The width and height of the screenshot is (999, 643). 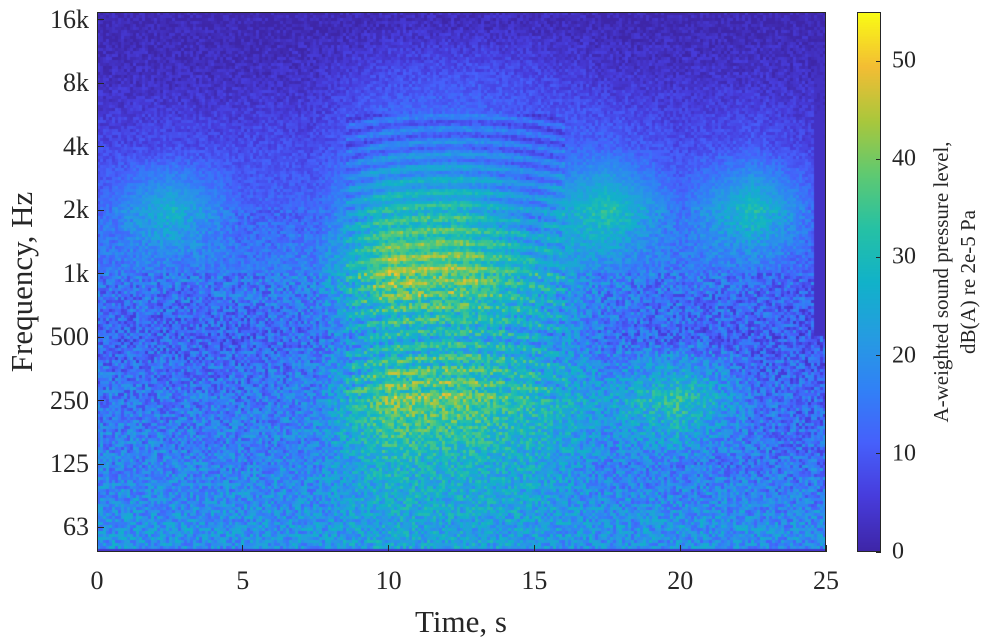 What do you see at coordinates (904, 256) in the screenshot?
I see `colorbar-tick-label: 30` at bounding box center [904, 256].